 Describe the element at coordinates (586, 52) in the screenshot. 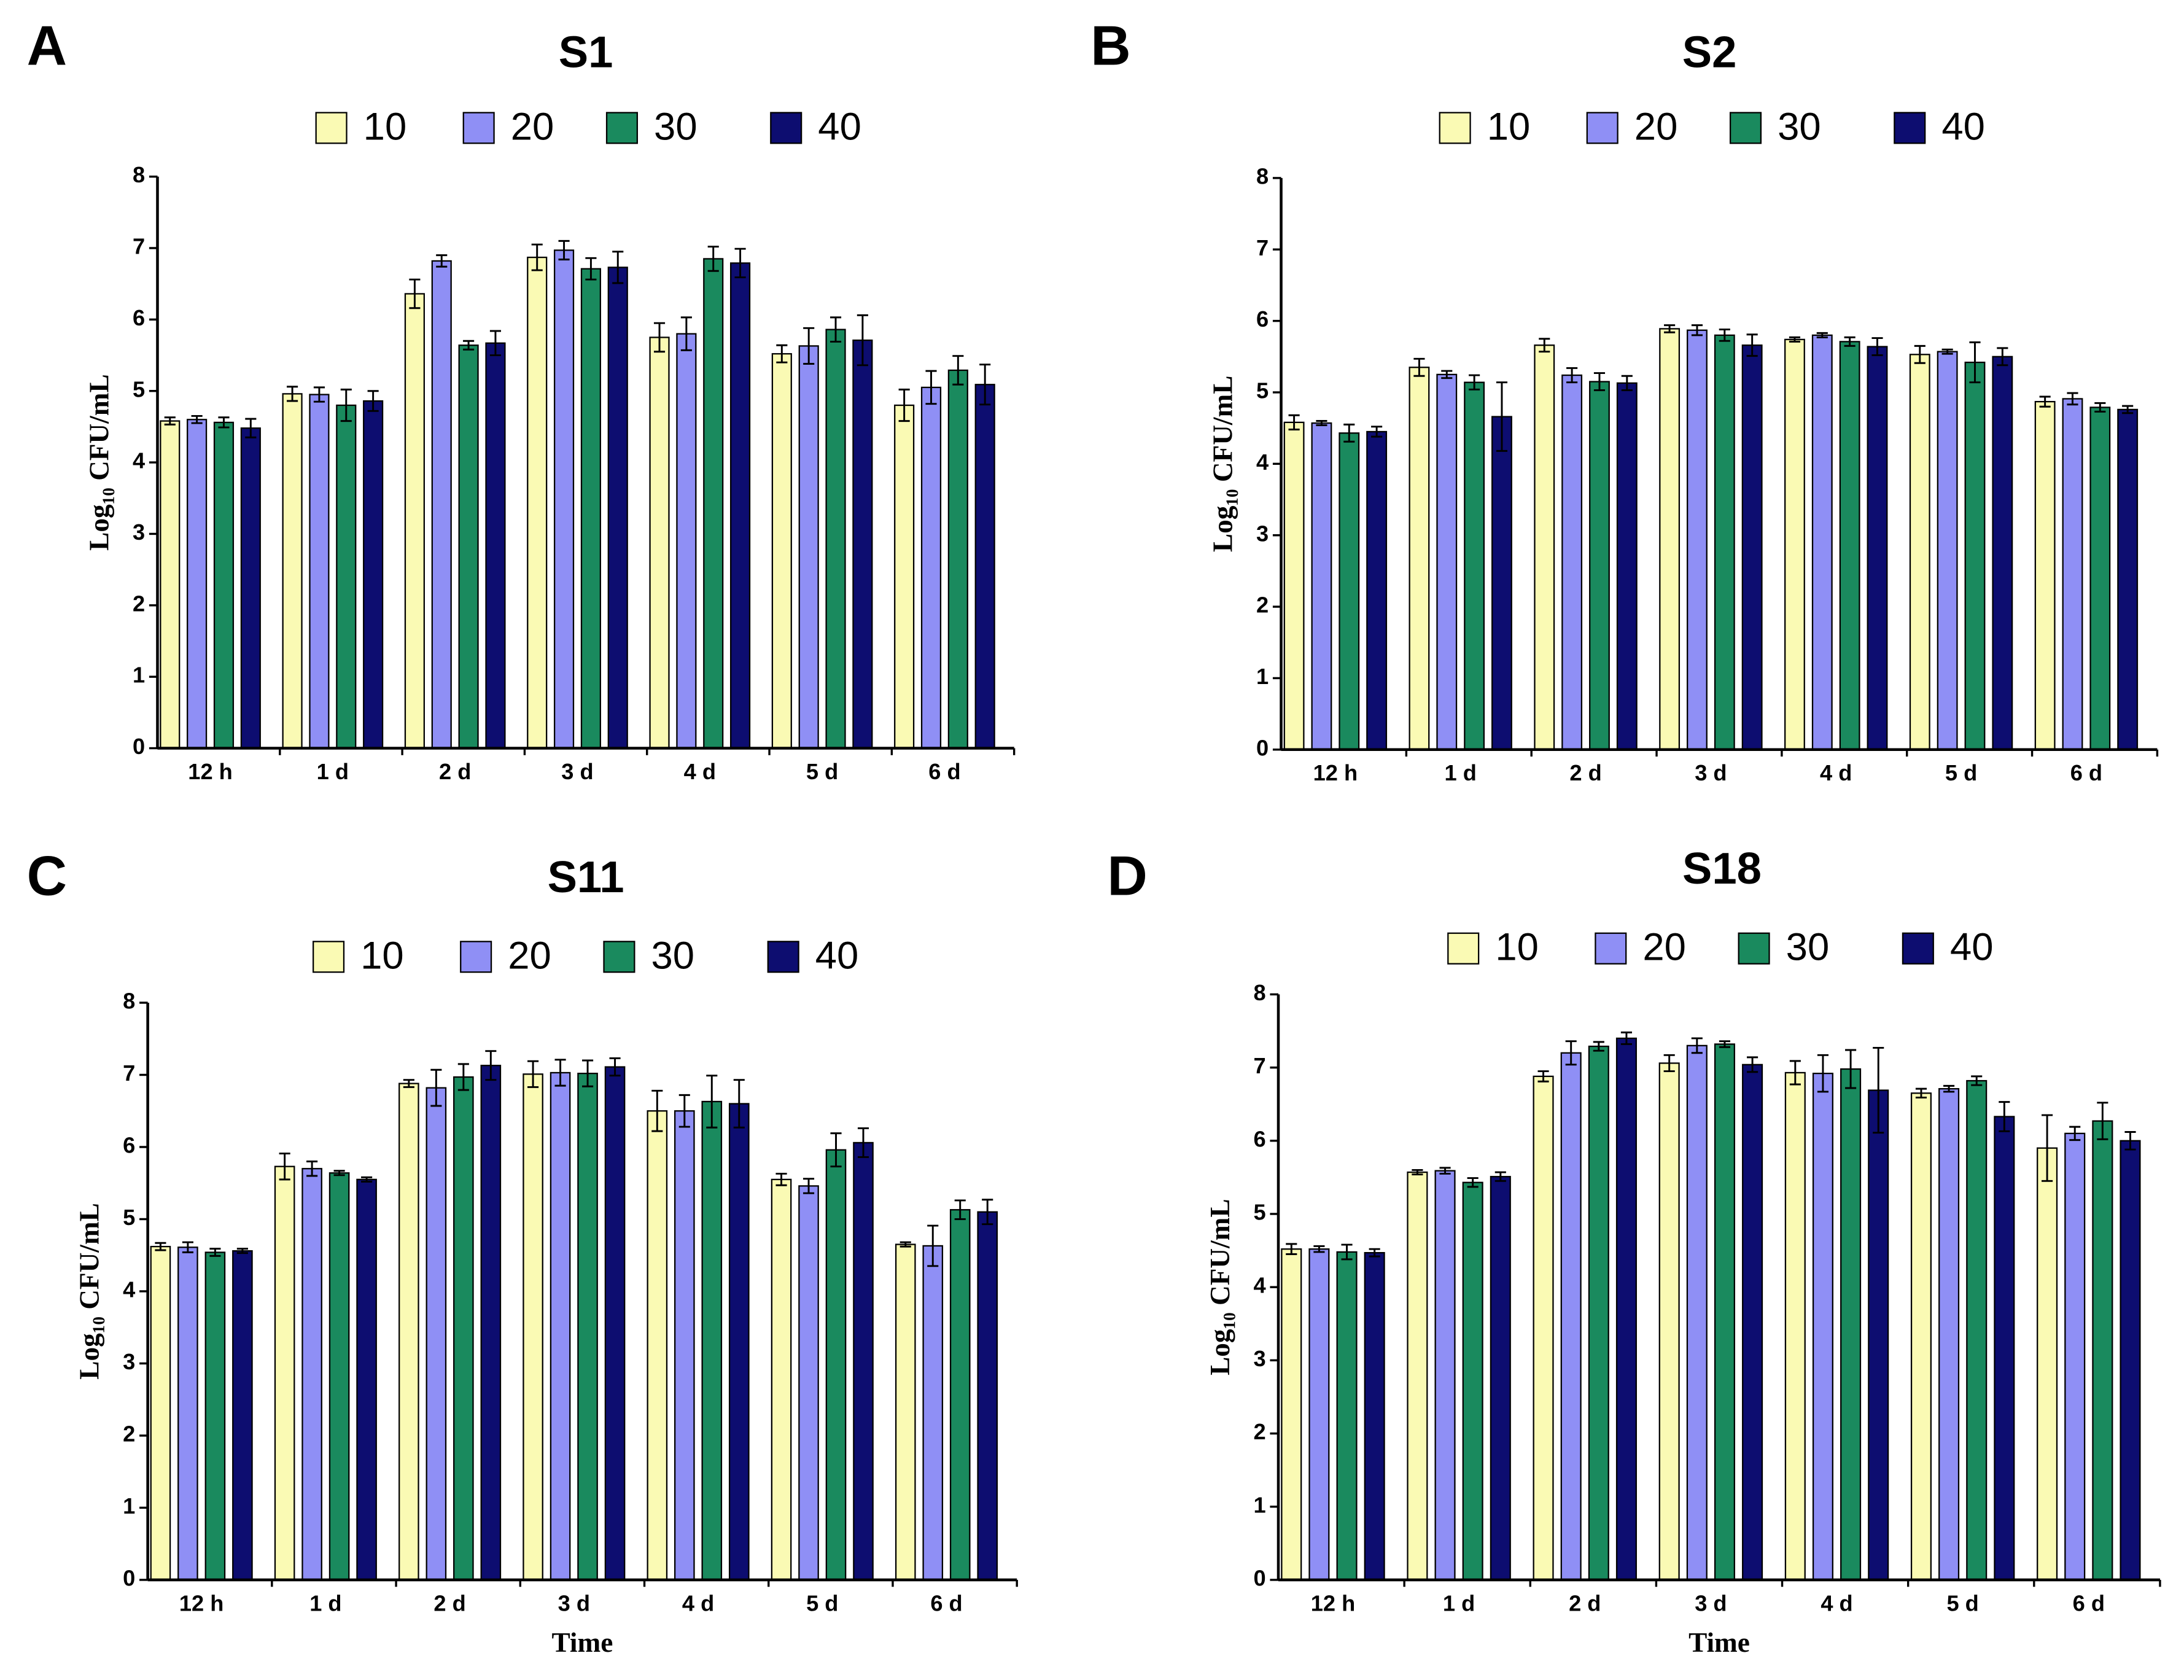

I see `chart-title: S1` at that location.